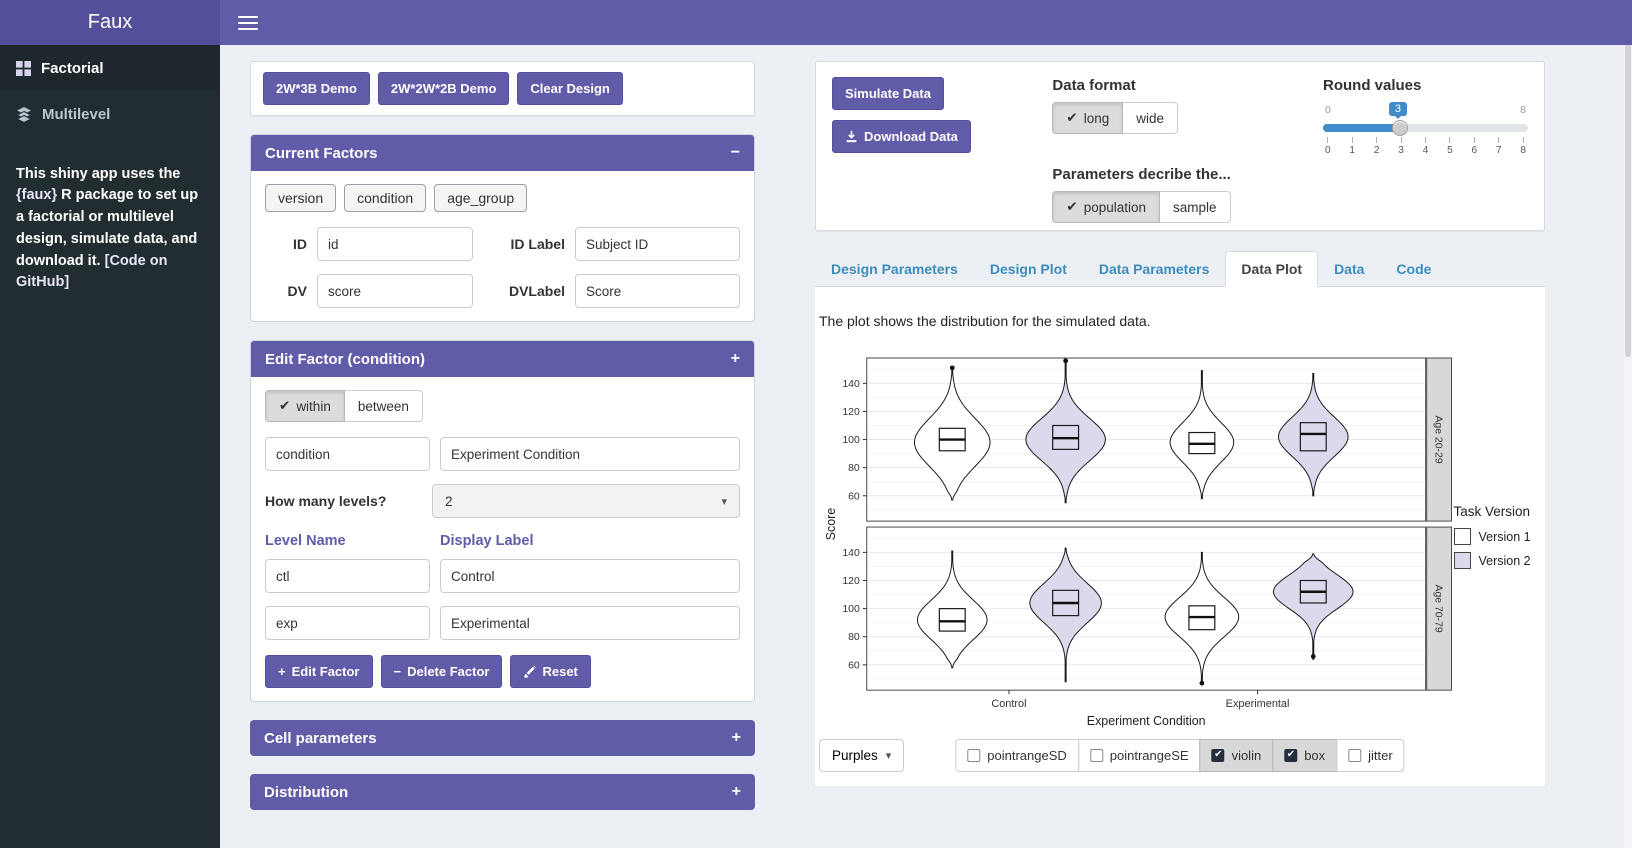  What do you see at coordinates (530, 671) in the screenshot?
I see `brush-icon` at bounding box center [530, 671].